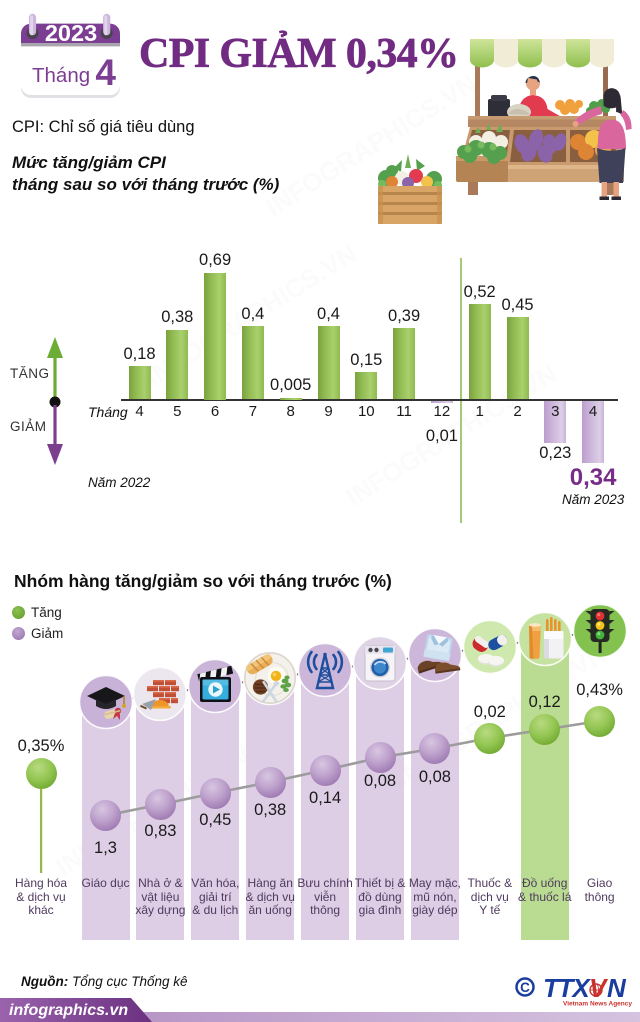  What do you see at coordinates (617, 988) in the screenshot?
I see `svg-text: N` at bounding box center [617, 988].